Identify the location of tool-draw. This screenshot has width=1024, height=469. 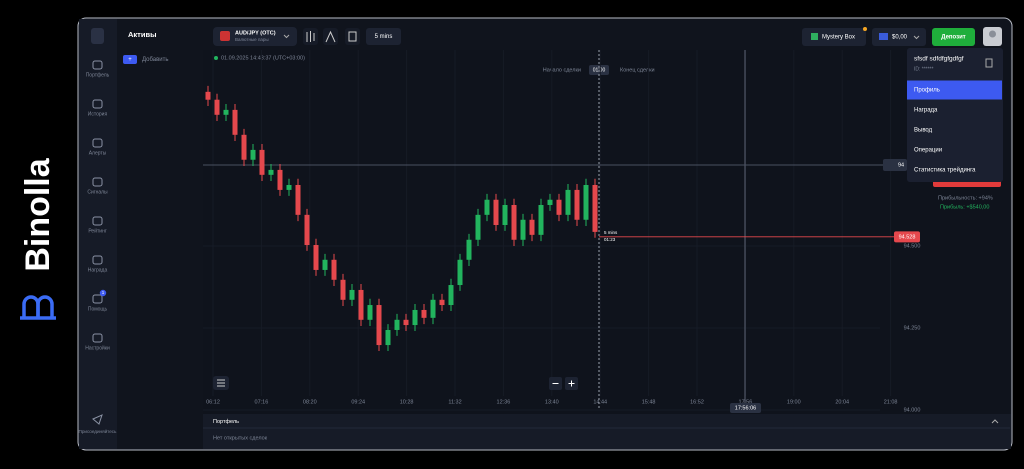
(330, 36).